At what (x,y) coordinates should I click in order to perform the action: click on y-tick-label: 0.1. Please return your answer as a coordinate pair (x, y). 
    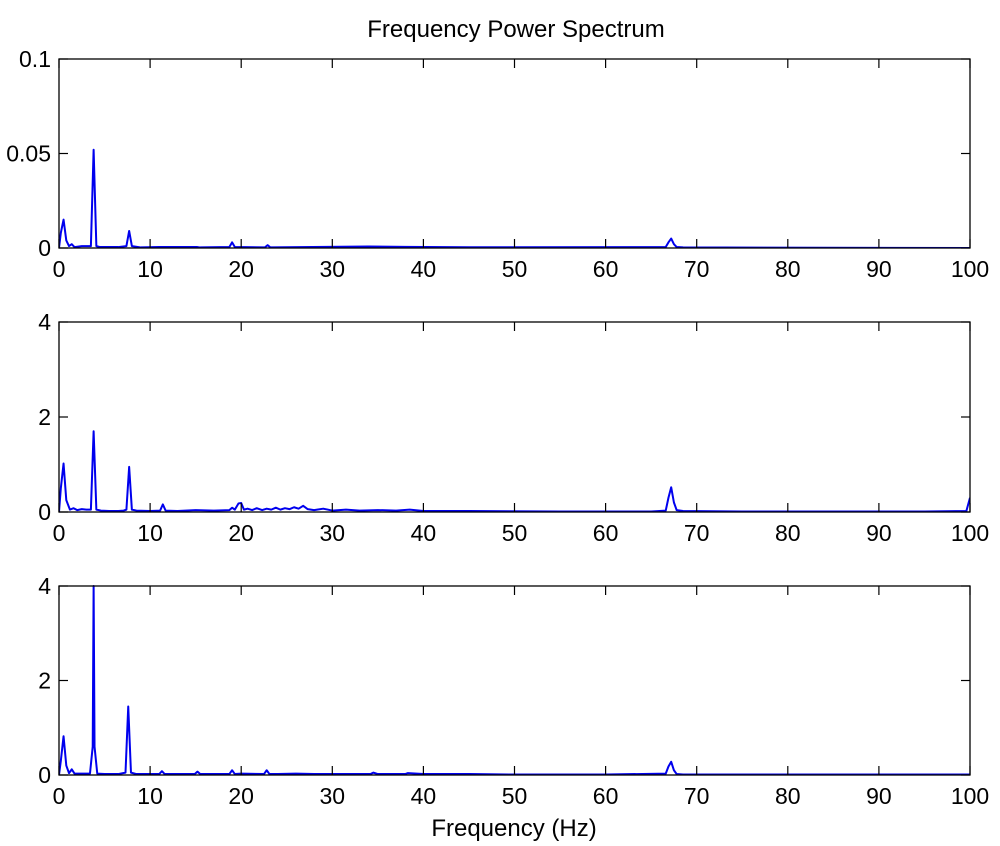
    Looking at the image, I should click on (35, 59).